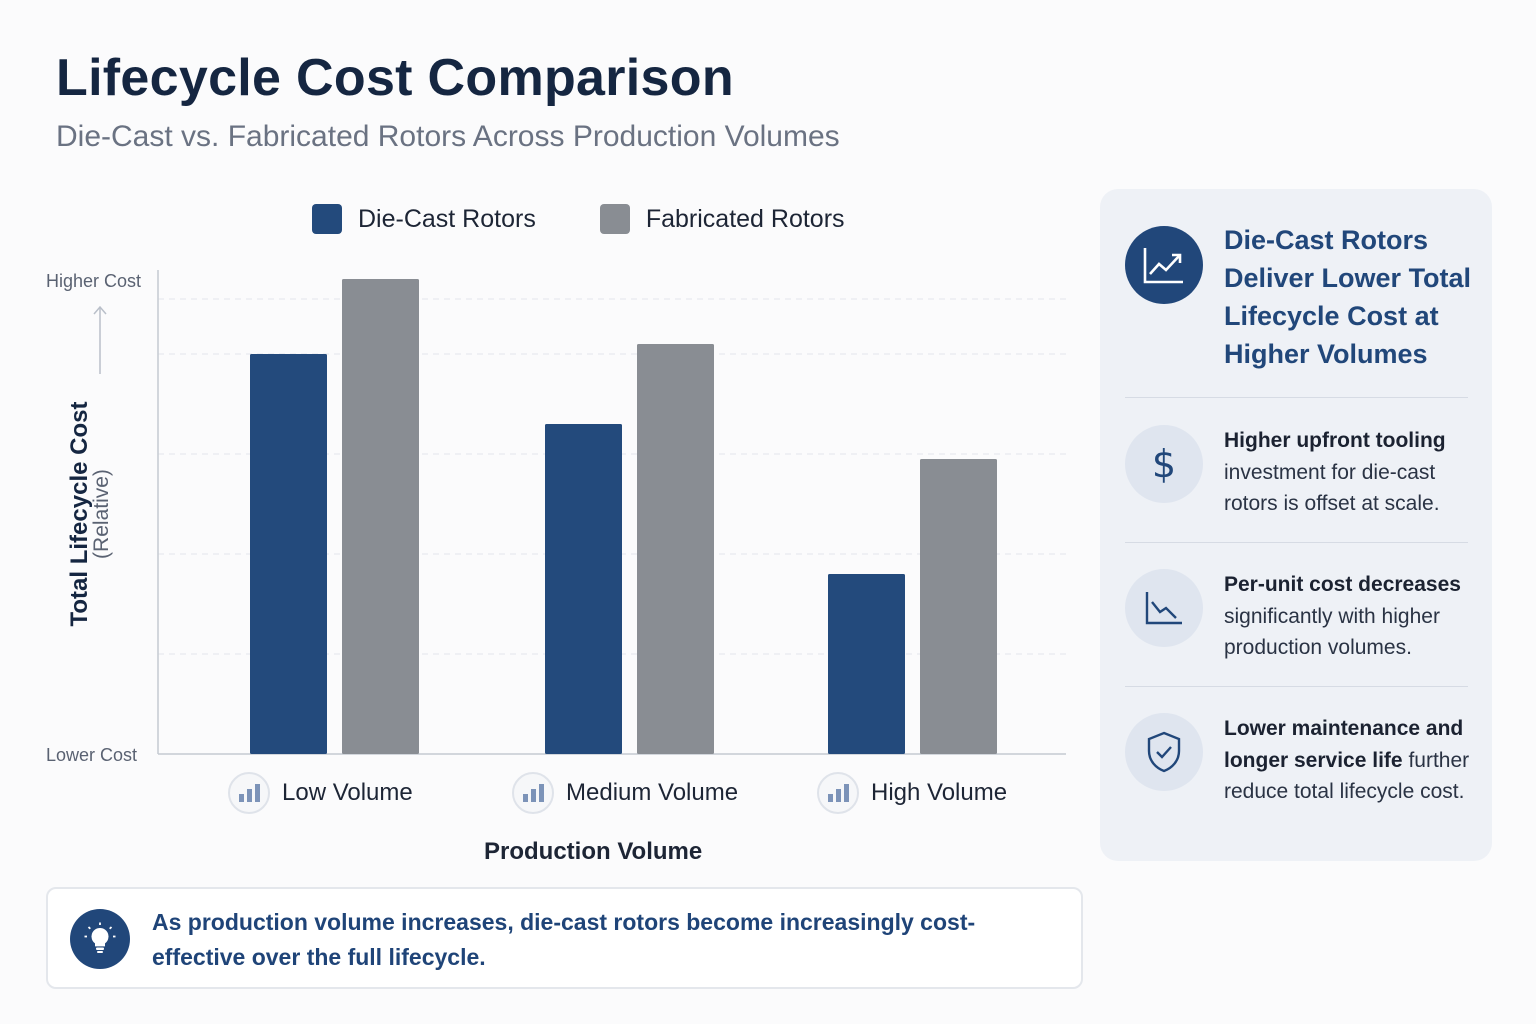 The height and width of the screenshot is (1024, 1536). I want to click on category-label: Medium Volume, so click(652, 792).